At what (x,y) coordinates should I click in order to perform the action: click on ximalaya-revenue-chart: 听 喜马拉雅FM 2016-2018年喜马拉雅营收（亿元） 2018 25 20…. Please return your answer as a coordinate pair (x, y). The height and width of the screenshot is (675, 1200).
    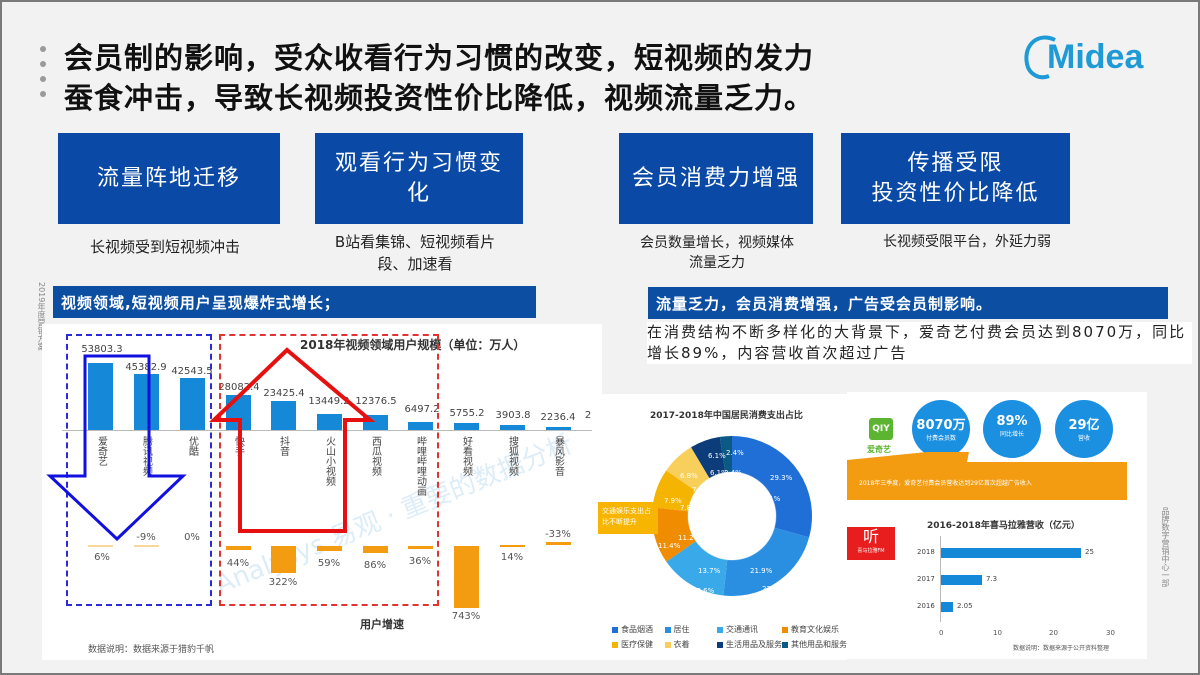
    Looking at the image, I should click on (997, 585).